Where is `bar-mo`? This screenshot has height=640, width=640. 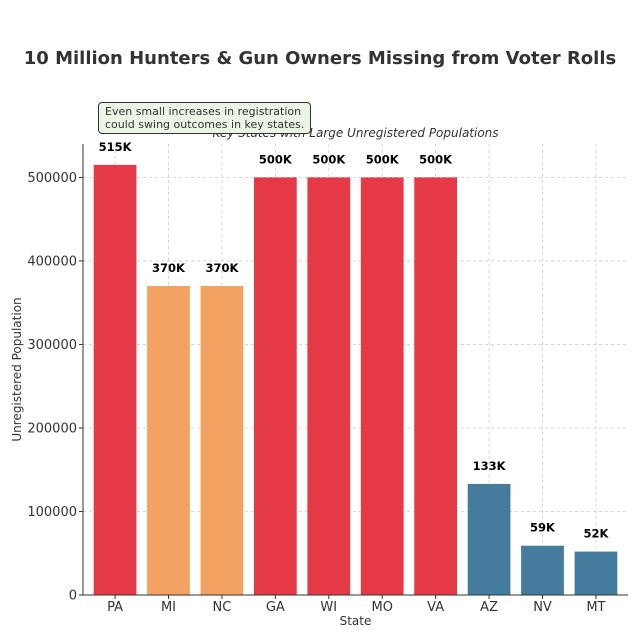 bar-mo is located at coordinates (382, 386).